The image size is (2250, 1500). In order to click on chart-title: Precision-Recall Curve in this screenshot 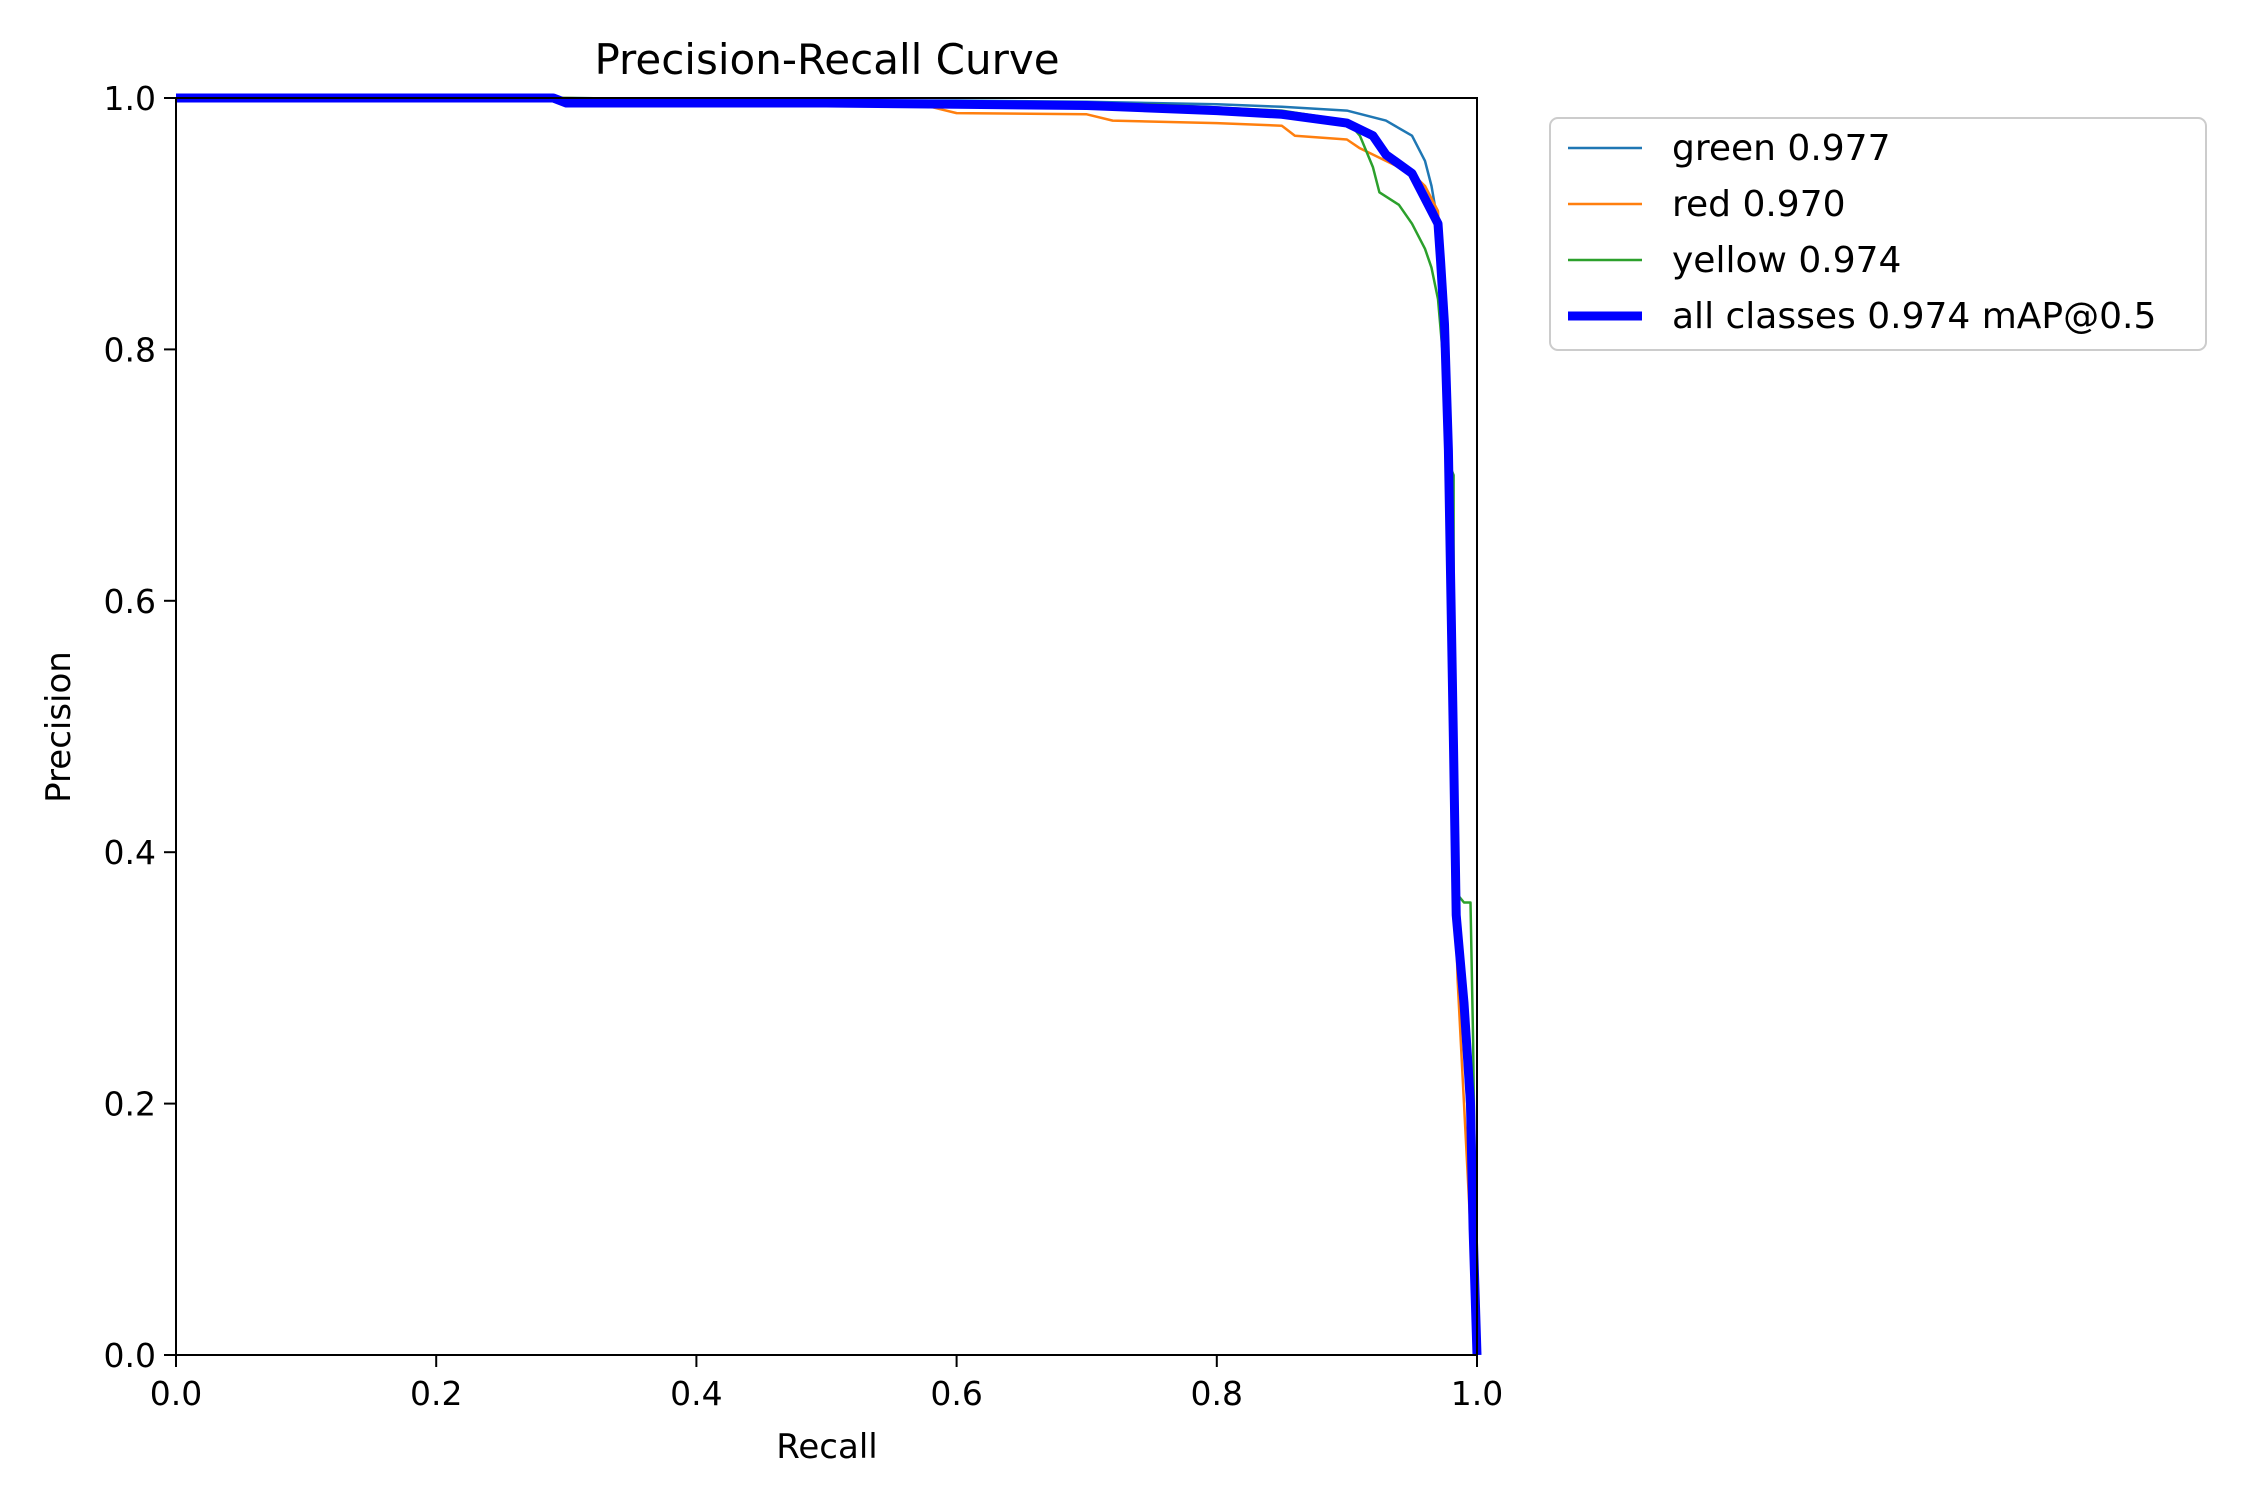, I will do `click(826, 59)`.